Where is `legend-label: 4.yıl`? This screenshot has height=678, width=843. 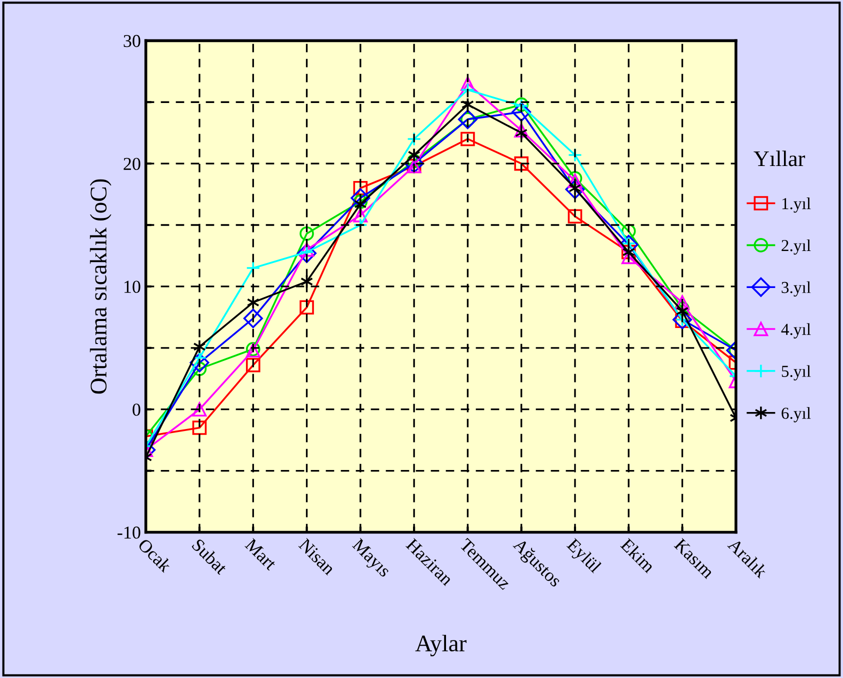
legend-label: 4.yıl is located at coordinates (796, 330).